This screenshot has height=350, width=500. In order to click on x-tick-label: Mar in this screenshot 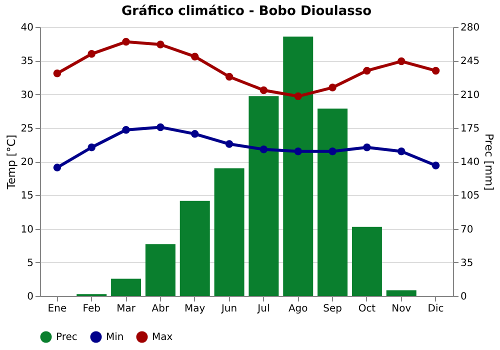, I will do `click(126, 309)`.